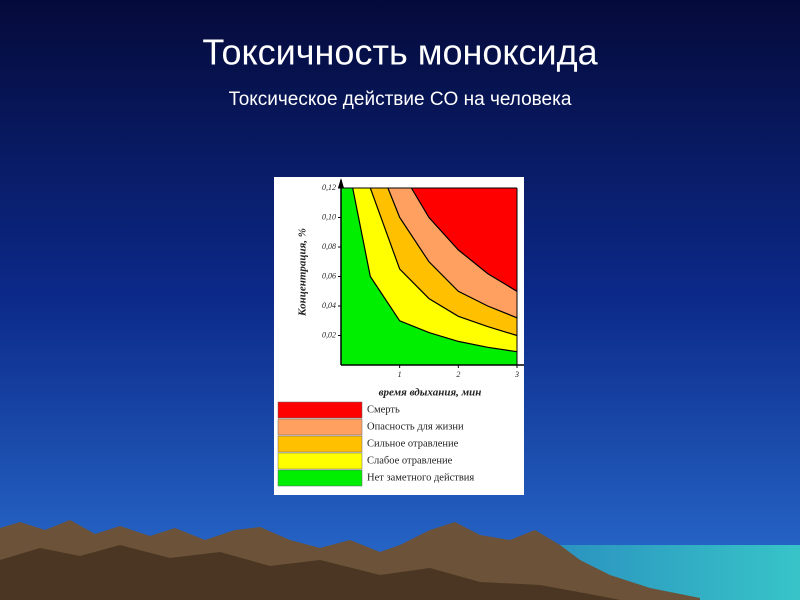 The height and width of the screenshot is (600, 800). Describe the element at coordinates (400, 374) in the screenshot. I see `x-tick-label: 1` at that location.